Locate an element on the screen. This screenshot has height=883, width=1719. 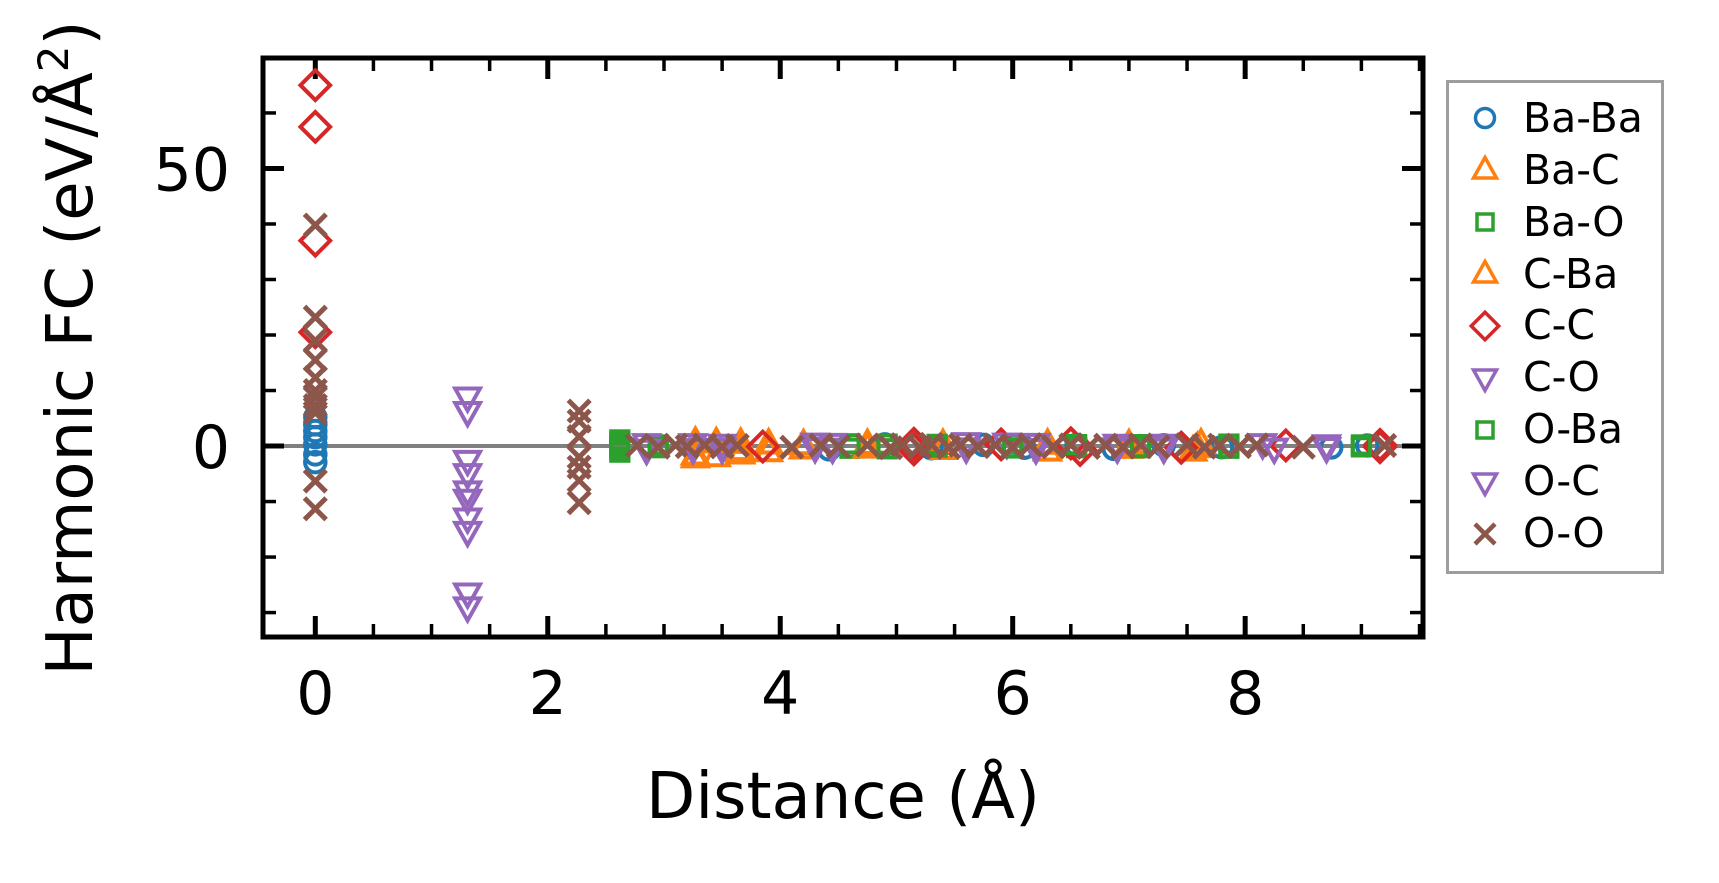
y-axis-label: Harmonic FC (eV/Å2) is located at coordinates (68, 348).